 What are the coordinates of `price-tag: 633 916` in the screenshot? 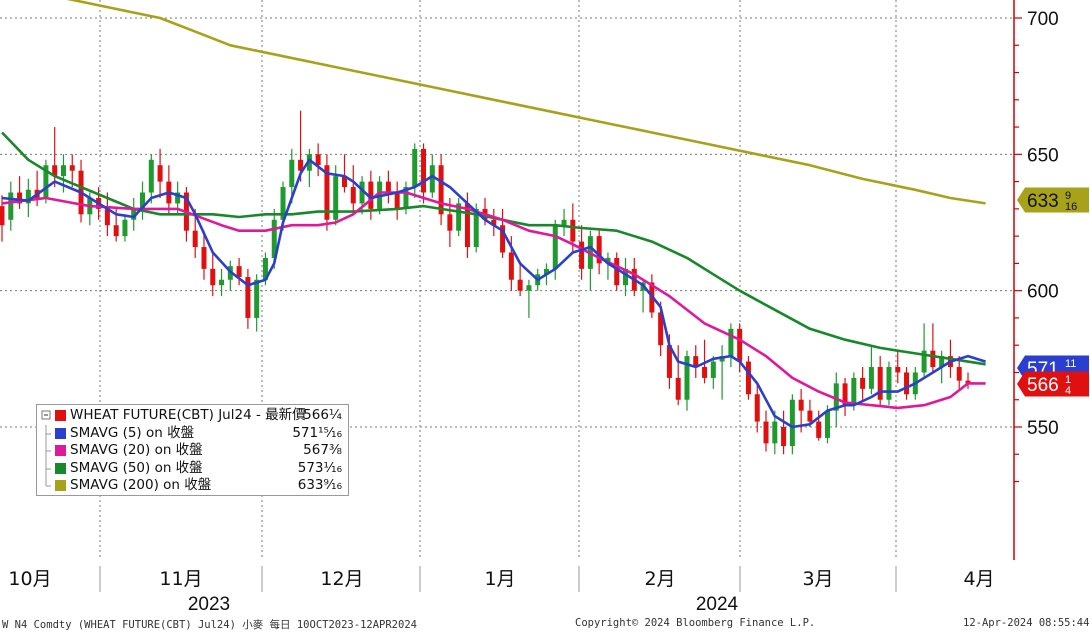 It's located at (1053, 200).